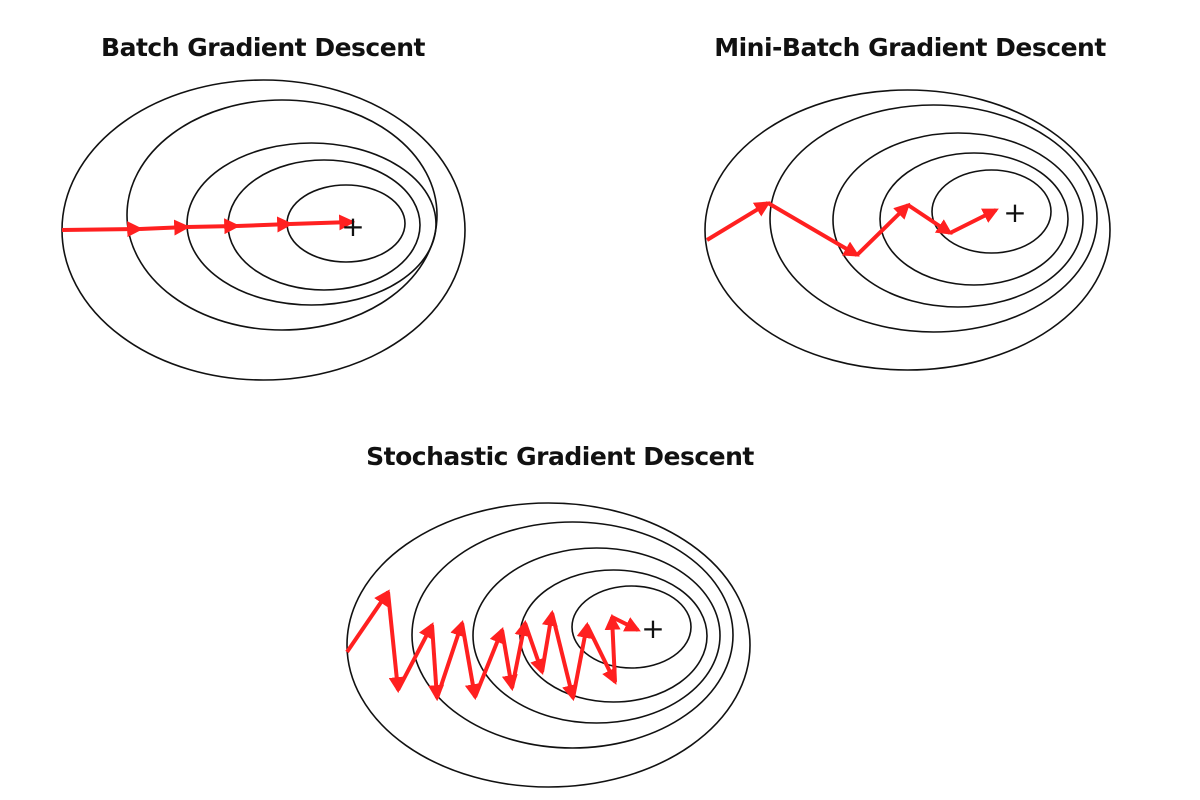  I want to click on batch-title: Batch Gradient Descent, so click(263, 47).